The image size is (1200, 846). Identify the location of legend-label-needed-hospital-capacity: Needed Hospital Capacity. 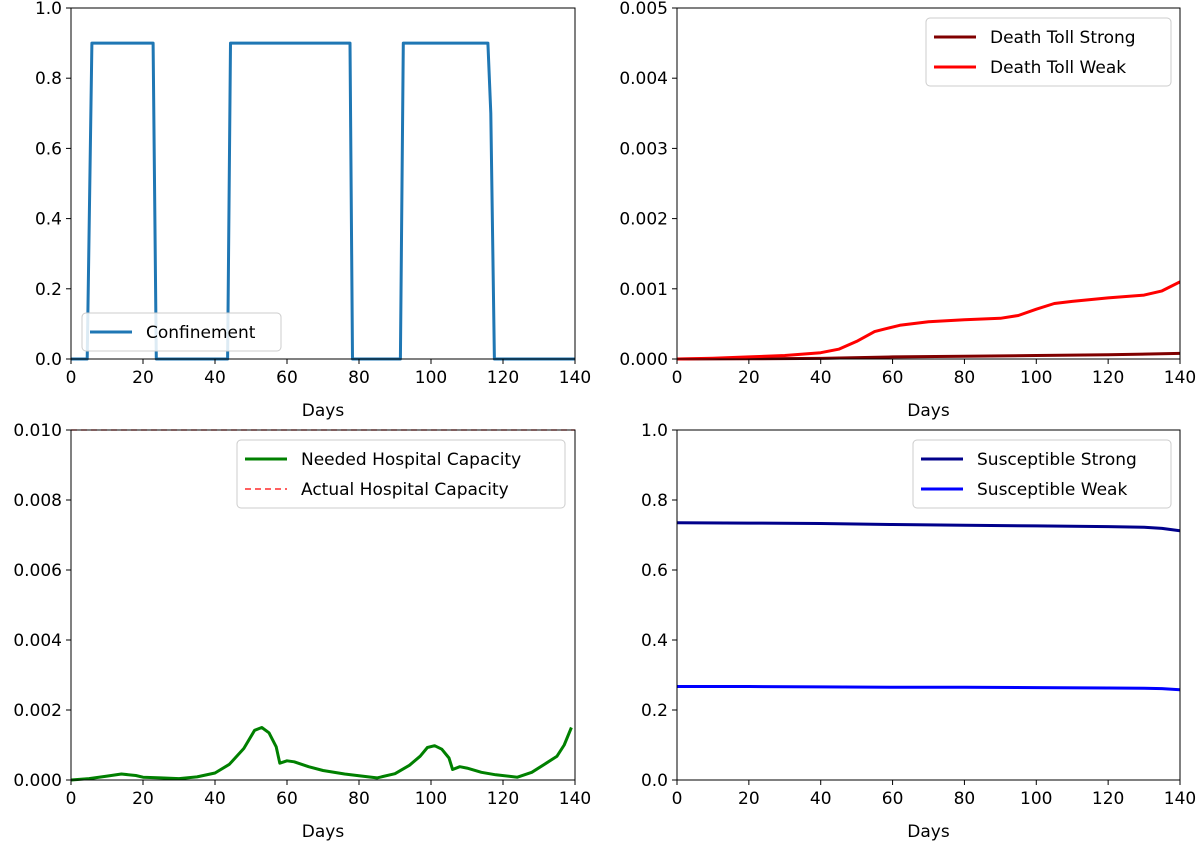
(411, 460).